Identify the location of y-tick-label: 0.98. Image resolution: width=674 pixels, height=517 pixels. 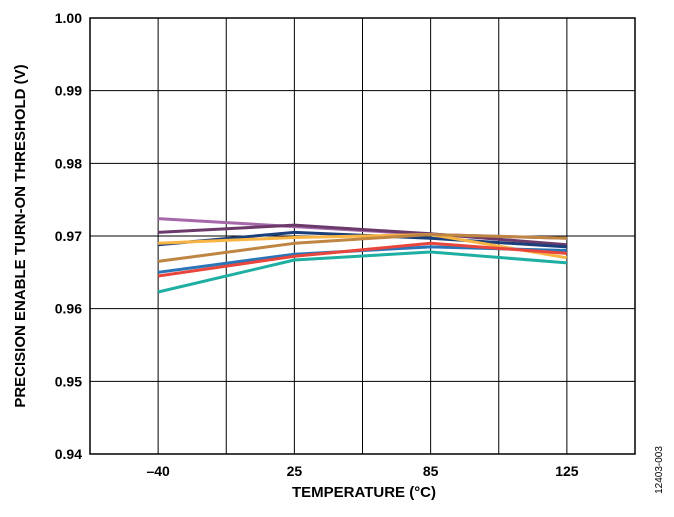
(68, 163).